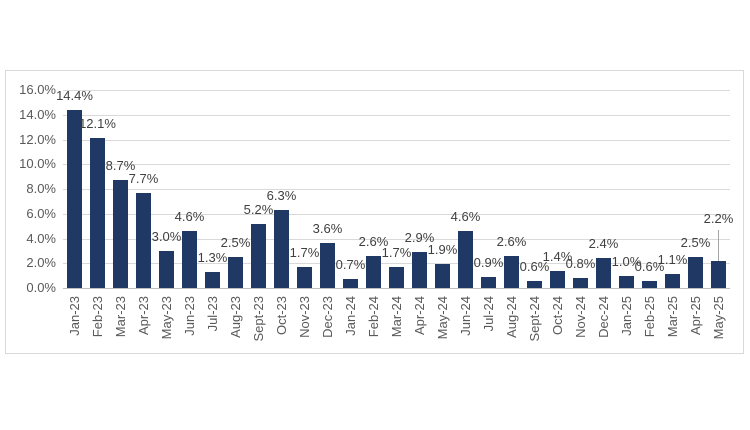 This screenshot has width=750, height=430. Describe the element at coordinates (304, 317) in the screenshot. I see `x-axis-tick-label: Nov-23` at that location.